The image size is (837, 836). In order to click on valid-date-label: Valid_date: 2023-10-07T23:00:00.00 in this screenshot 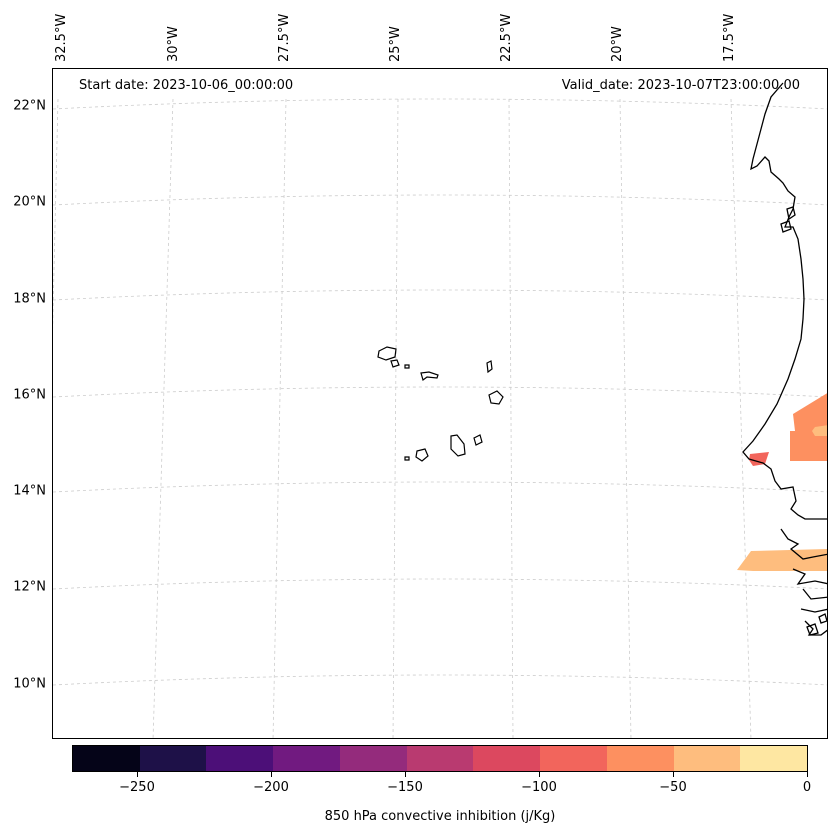, I will do `click(680, 85)`.